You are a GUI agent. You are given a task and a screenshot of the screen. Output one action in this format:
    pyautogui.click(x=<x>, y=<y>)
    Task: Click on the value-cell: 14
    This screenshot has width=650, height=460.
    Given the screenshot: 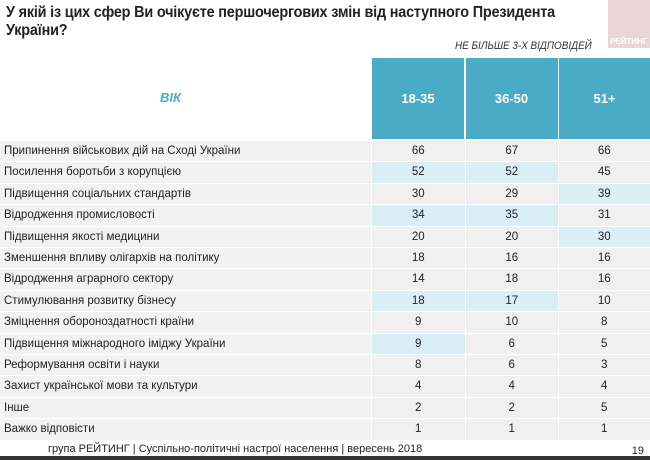 What is the action you would take?
    pyautogui.click(x=418, y=280)
    